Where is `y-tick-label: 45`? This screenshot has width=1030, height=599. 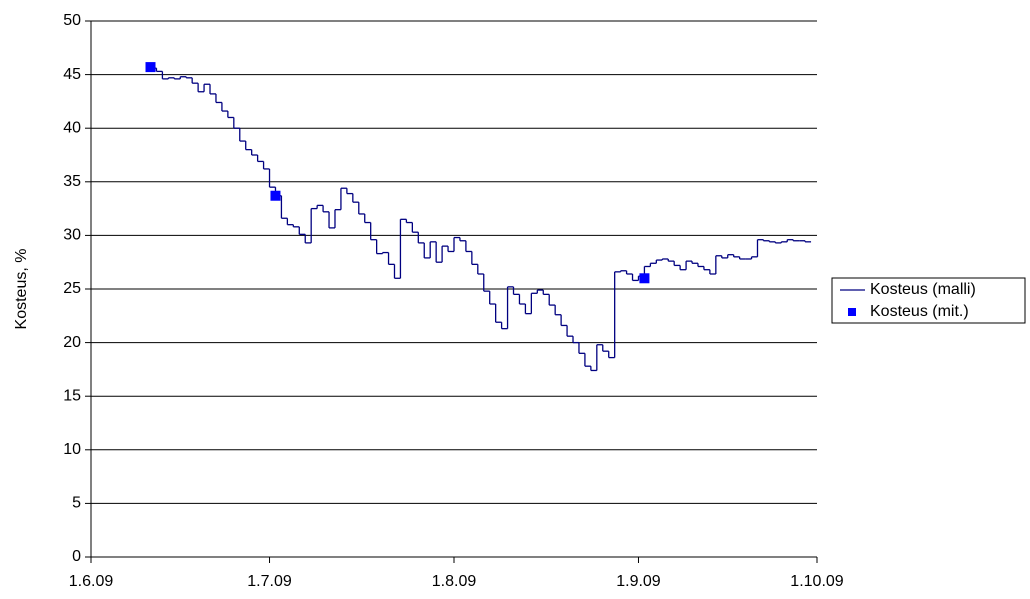 y-tick-label: 45 is located at coordinates (72, 74).